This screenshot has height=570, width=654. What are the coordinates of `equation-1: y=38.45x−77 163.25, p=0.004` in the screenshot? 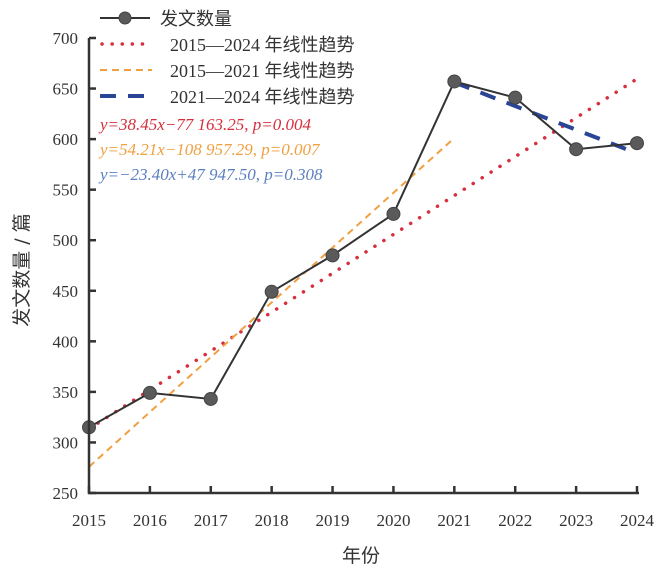 It's located at (205, 124).